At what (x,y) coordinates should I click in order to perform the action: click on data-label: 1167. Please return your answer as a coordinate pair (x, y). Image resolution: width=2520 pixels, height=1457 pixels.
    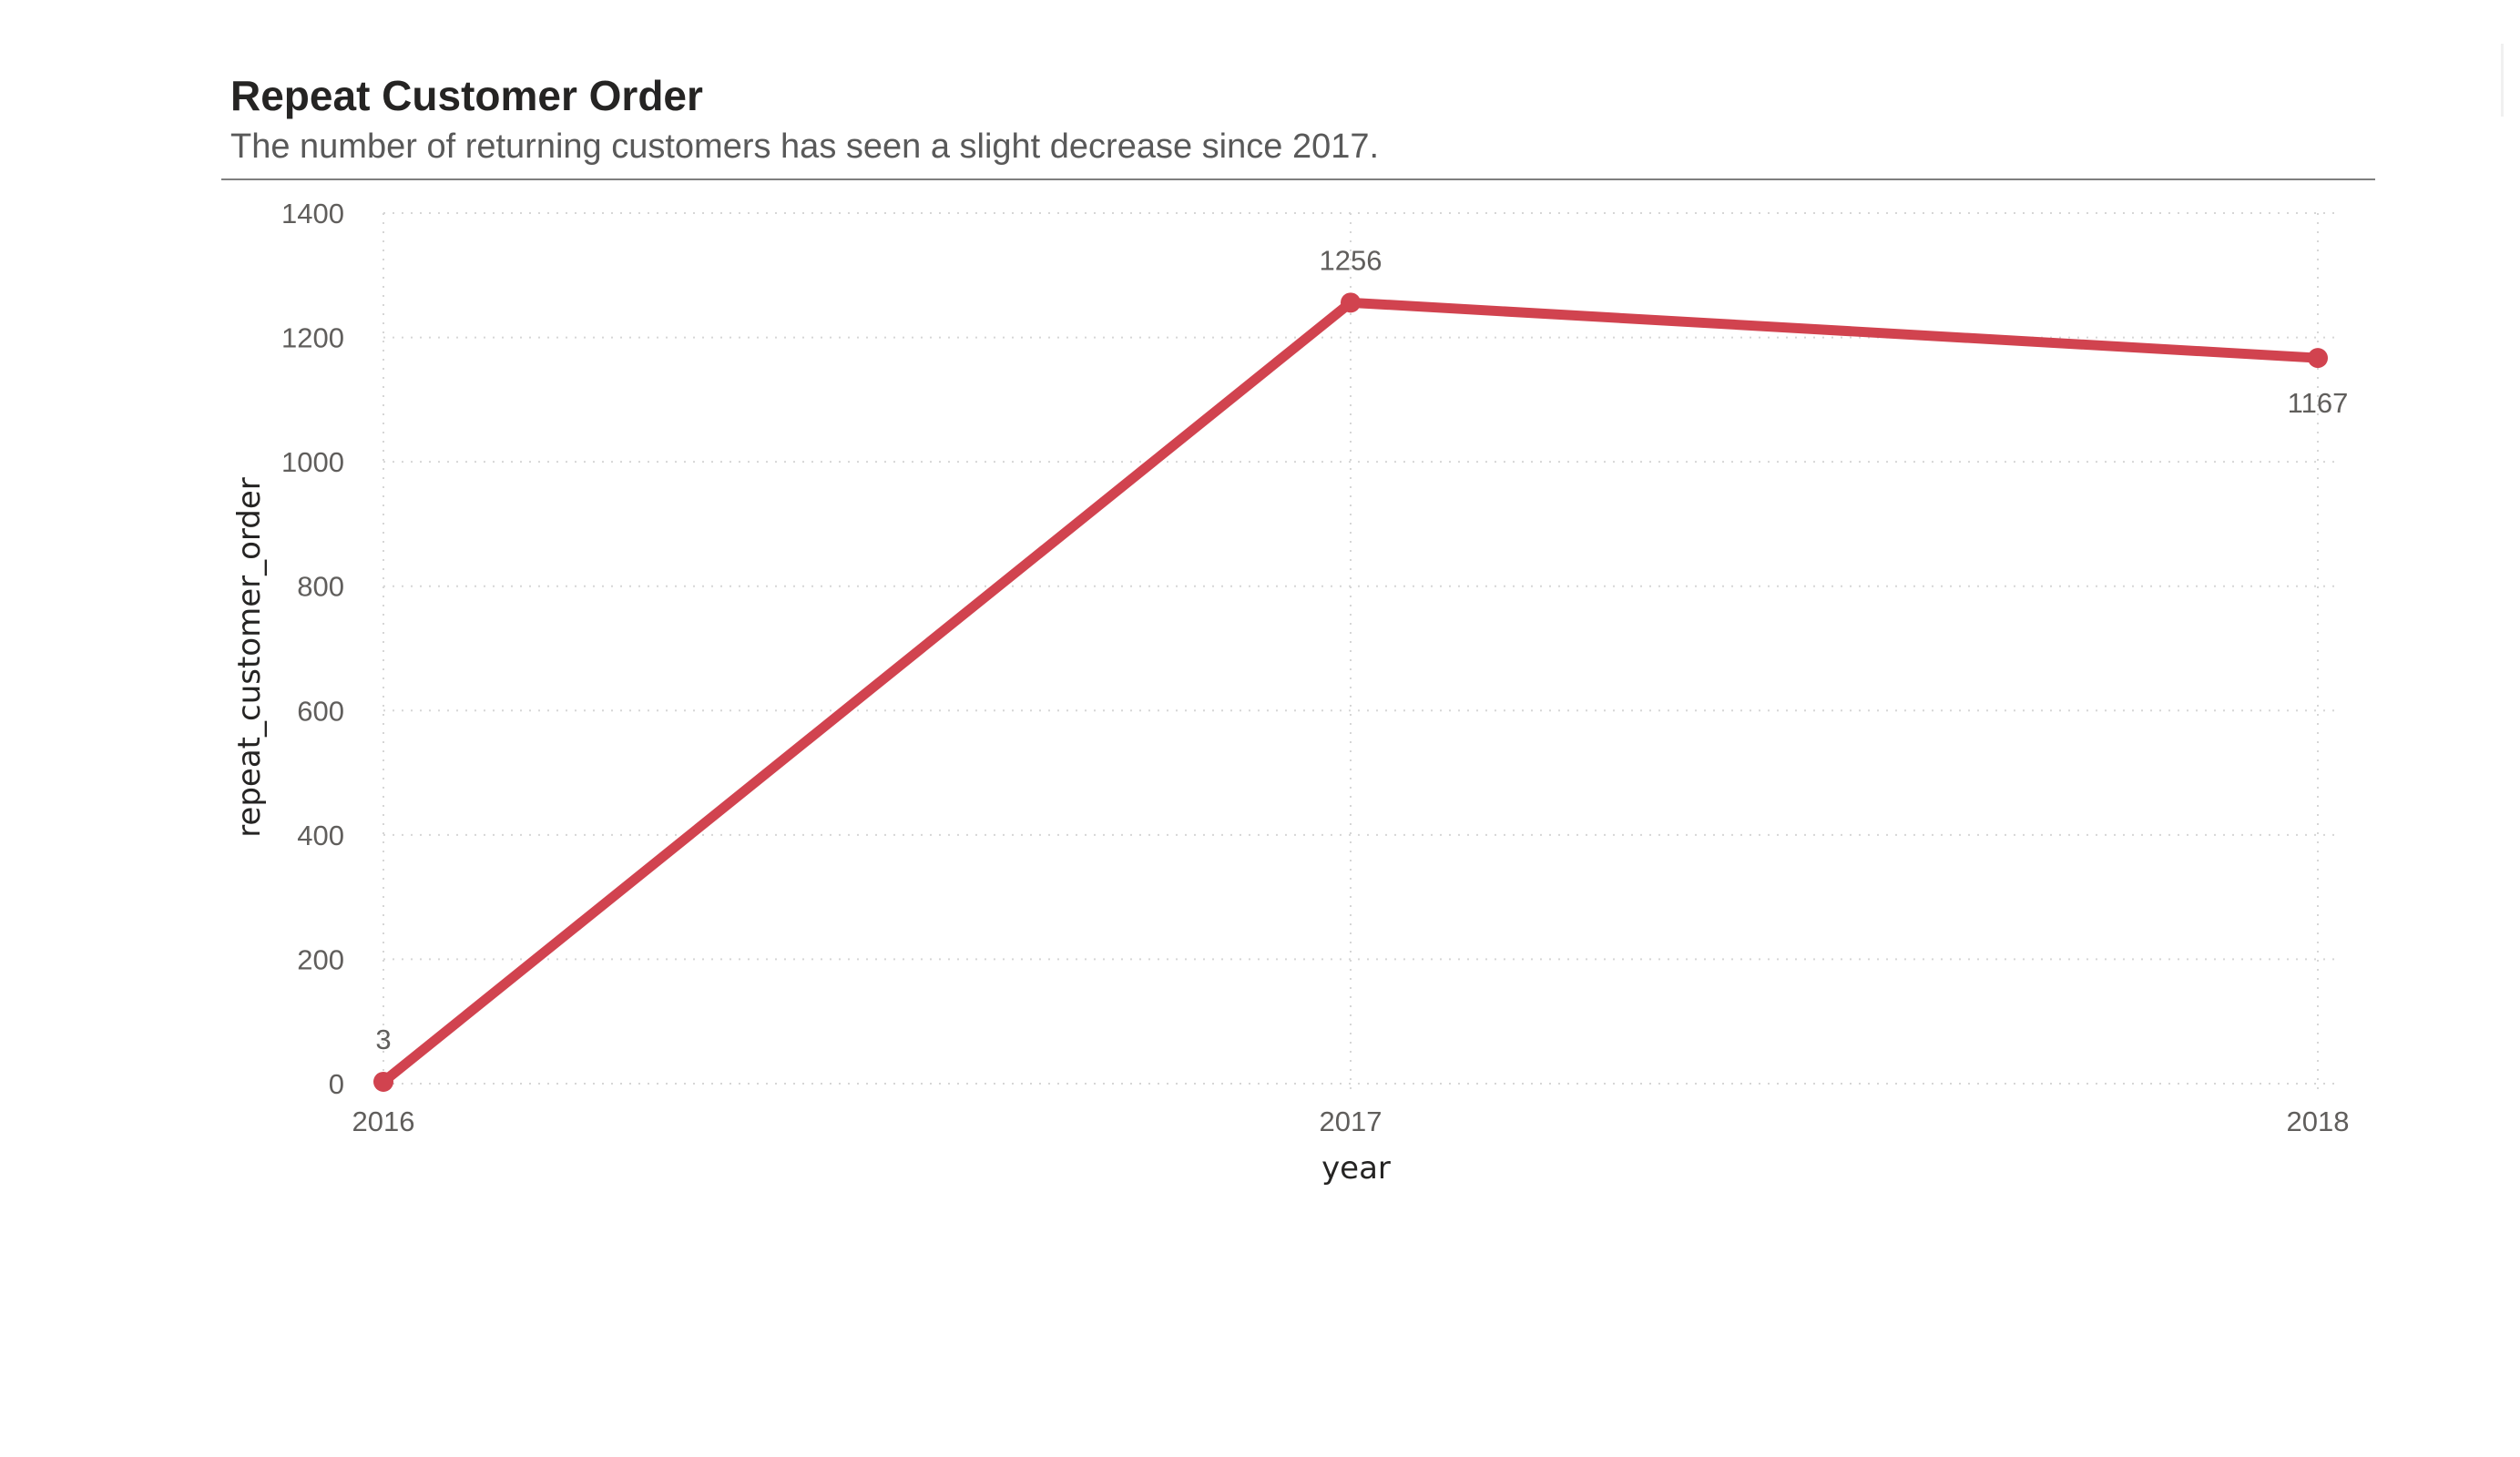
    Looking at the image, I should click on (2318, 403).